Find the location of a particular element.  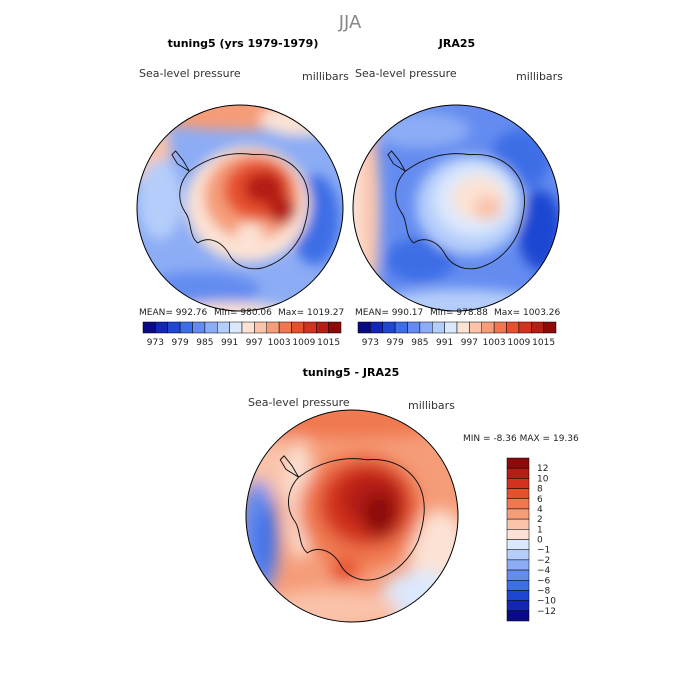

panel-model-left-label: Sea-level pressure is located at coordinates (190, 73).